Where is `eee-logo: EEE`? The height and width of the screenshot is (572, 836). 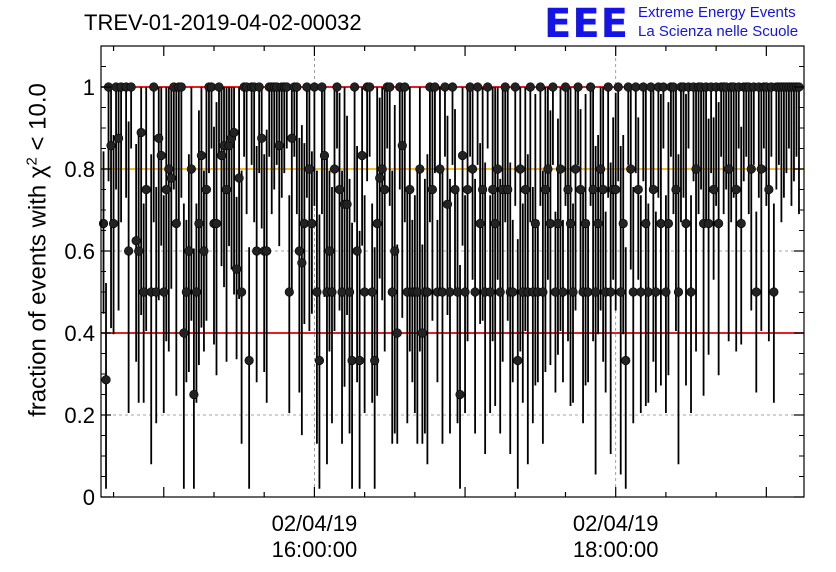 eee-logo: EEE is located at coordinates (586, 24).